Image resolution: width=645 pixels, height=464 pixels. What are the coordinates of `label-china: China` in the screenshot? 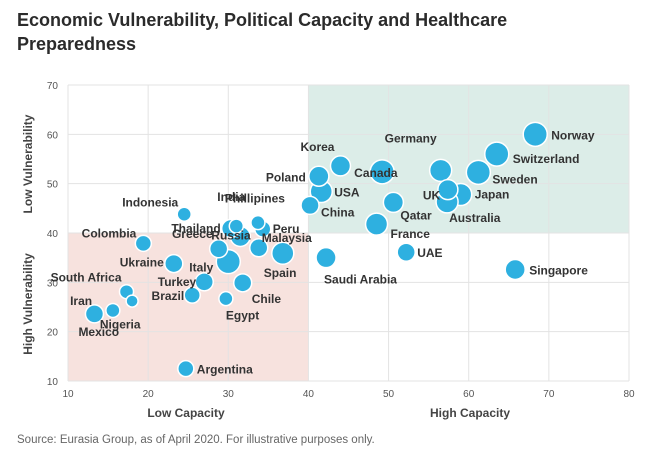 It's located at (338, 212).